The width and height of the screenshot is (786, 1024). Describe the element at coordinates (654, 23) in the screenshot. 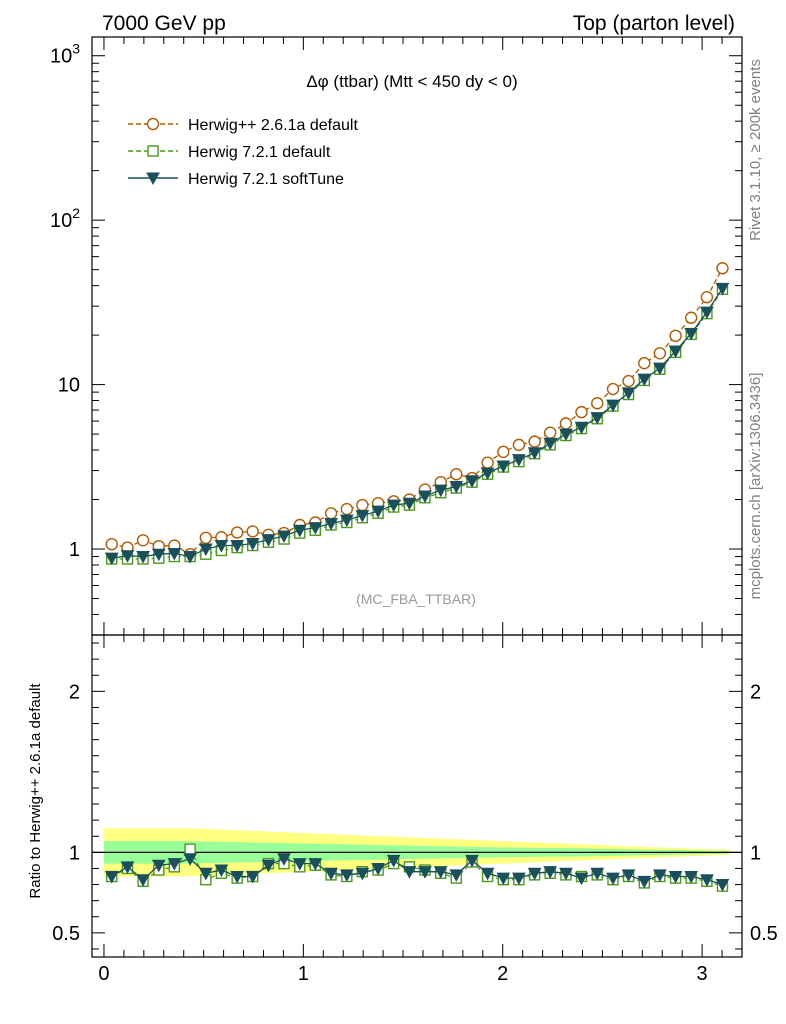

I see `header-right: Top (parton level)` at that location.